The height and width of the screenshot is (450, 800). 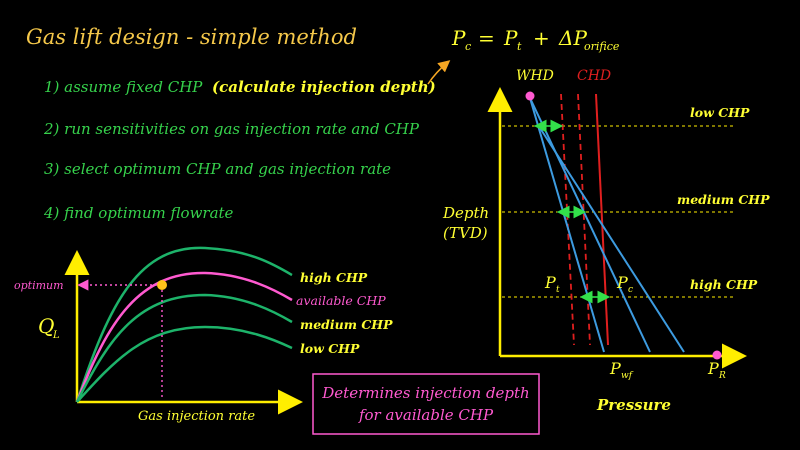 What do you see at coordinates (530, 96) in the screenshot?
I see `whp-point` at bounding box center [530, 96].